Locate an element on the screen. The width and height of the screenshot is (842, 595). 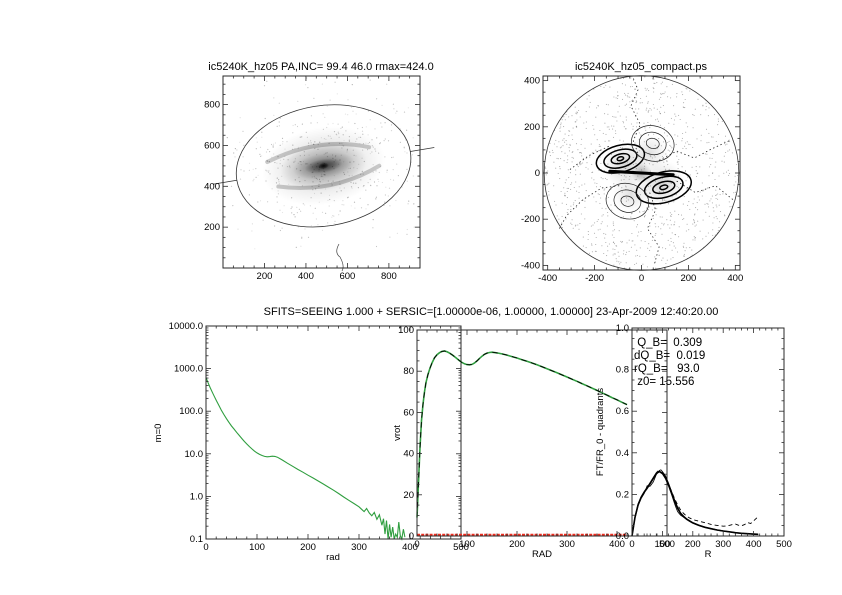
vrot-frame is located at coordinates (542, 433).